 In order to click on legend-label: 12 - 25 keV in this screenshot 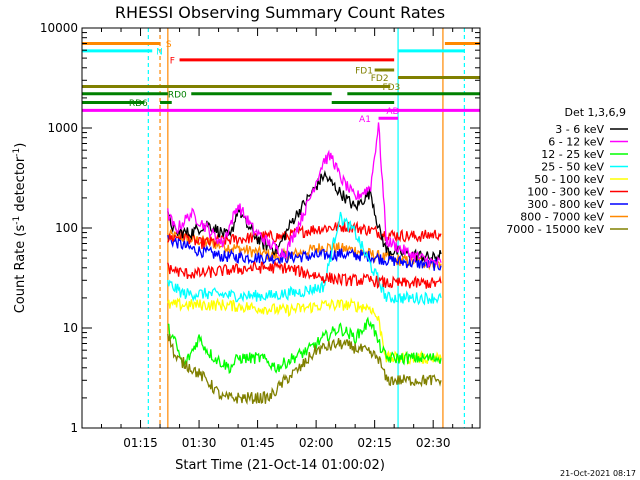, I will do `click(572, 154)`.